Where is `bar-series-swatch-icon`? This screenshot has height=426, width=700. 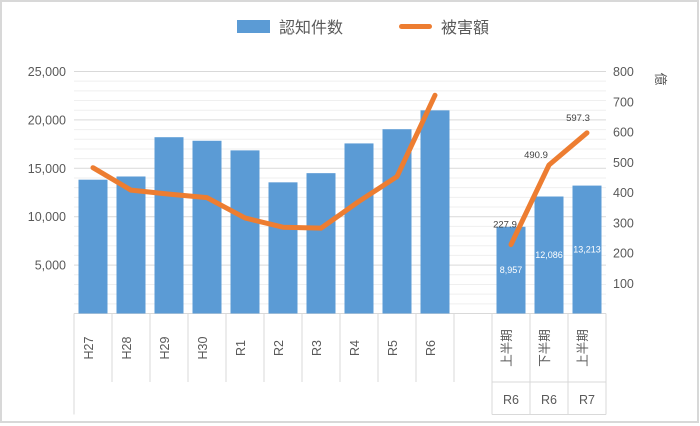
bar-series-swatch-icon is located at coordinates (253, 26).